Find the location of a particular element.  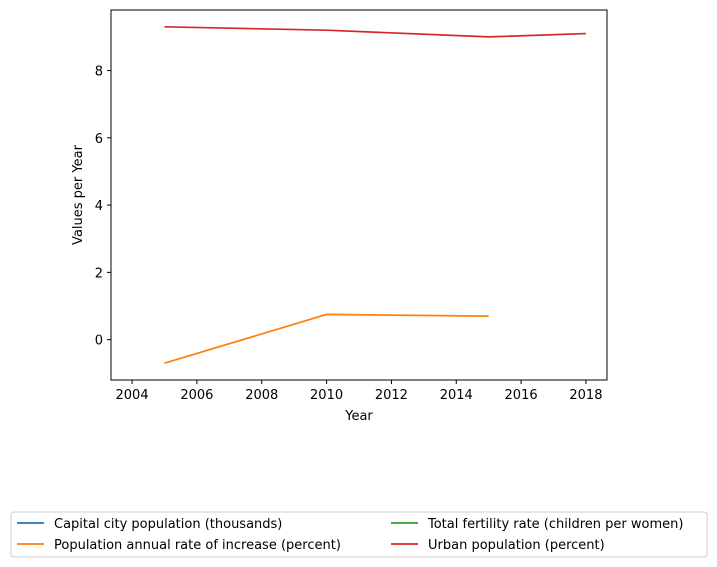

y-tick-label: 2 is located at coordinates (99, 273).